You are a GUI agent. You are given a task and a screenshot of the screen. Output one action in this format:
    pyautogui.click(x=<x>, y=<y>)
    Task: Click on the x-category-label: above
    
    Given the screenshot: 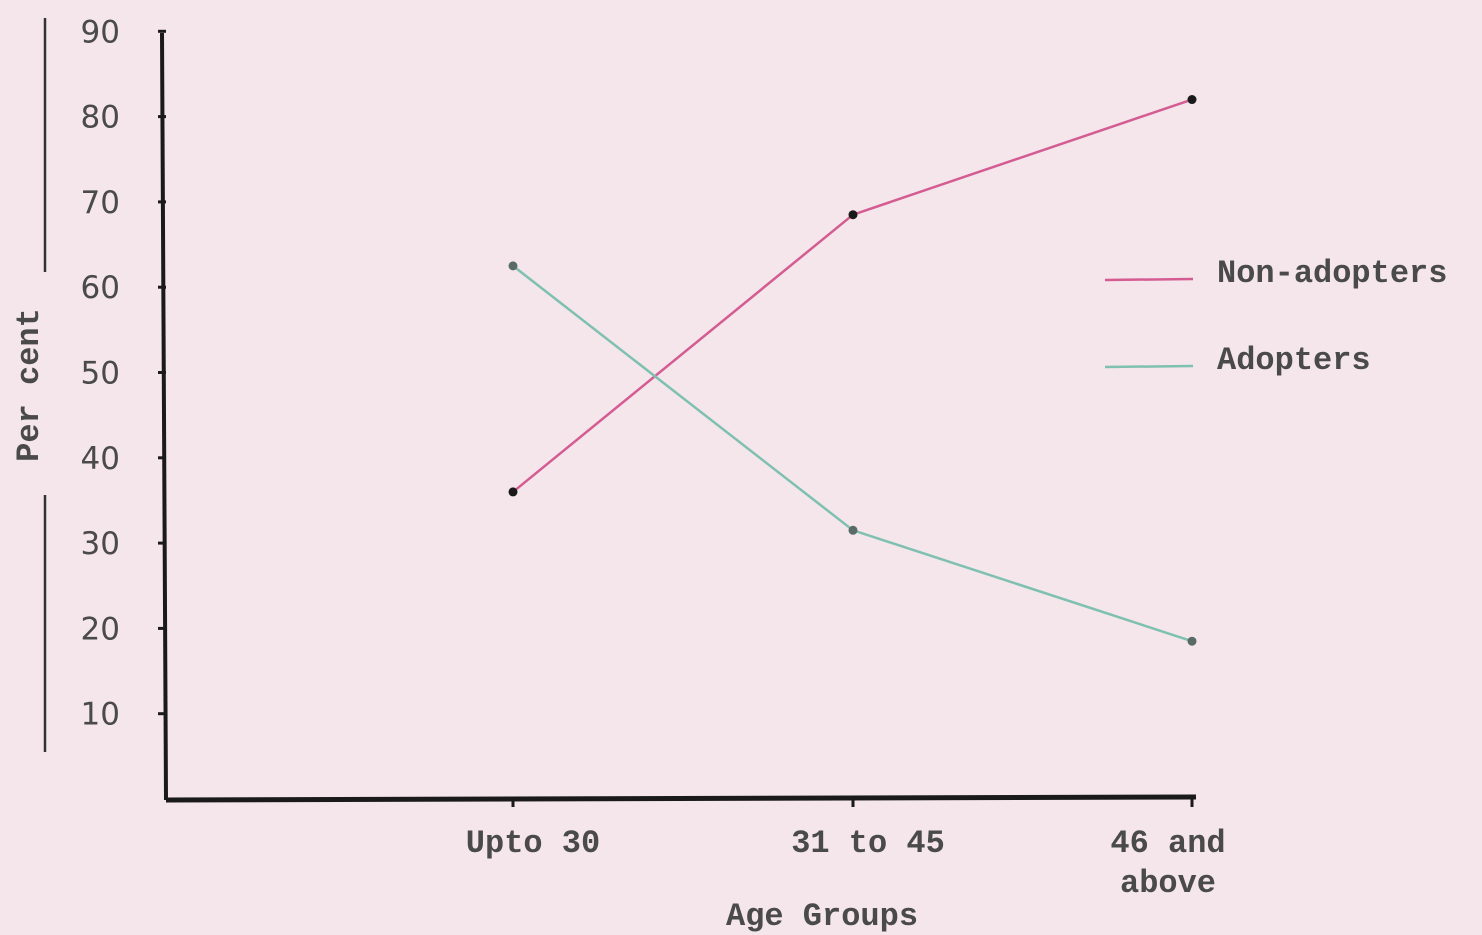 What is the action you would take?
    pyautogui.click(x=1168, y=883)
    